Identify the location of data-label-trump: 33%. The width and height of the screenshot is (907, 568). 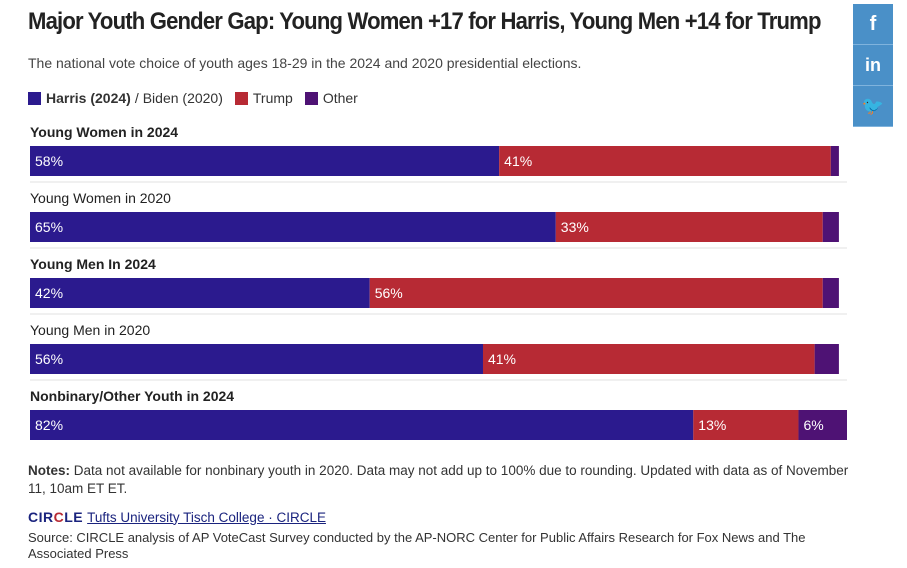
(575, 227).